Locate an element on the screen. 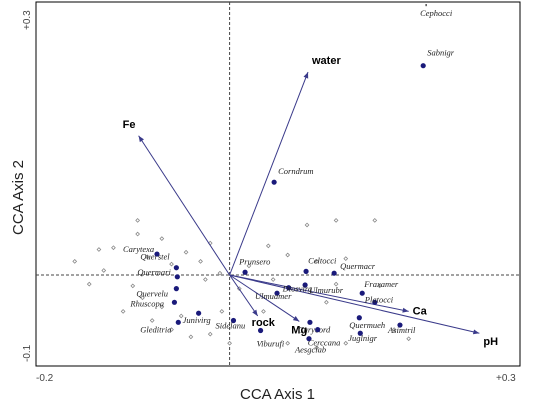  species-label: Junivirg is located at coordinates (197, 320).